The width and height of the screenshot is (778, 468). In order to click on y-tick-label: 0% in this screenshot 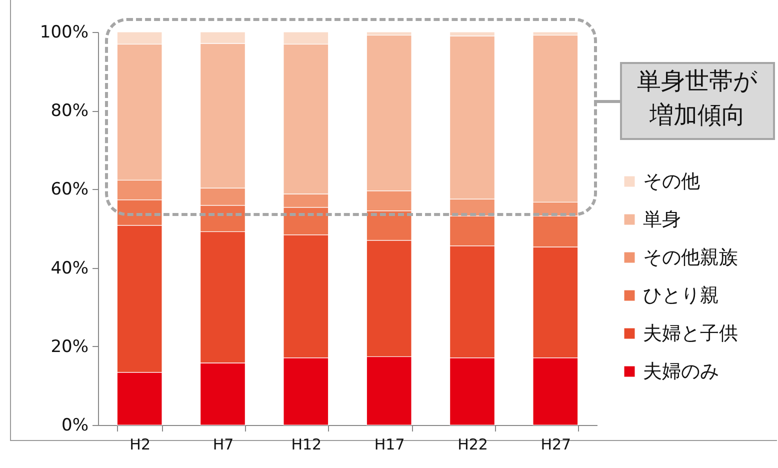, I will do `click(75, 426)`.